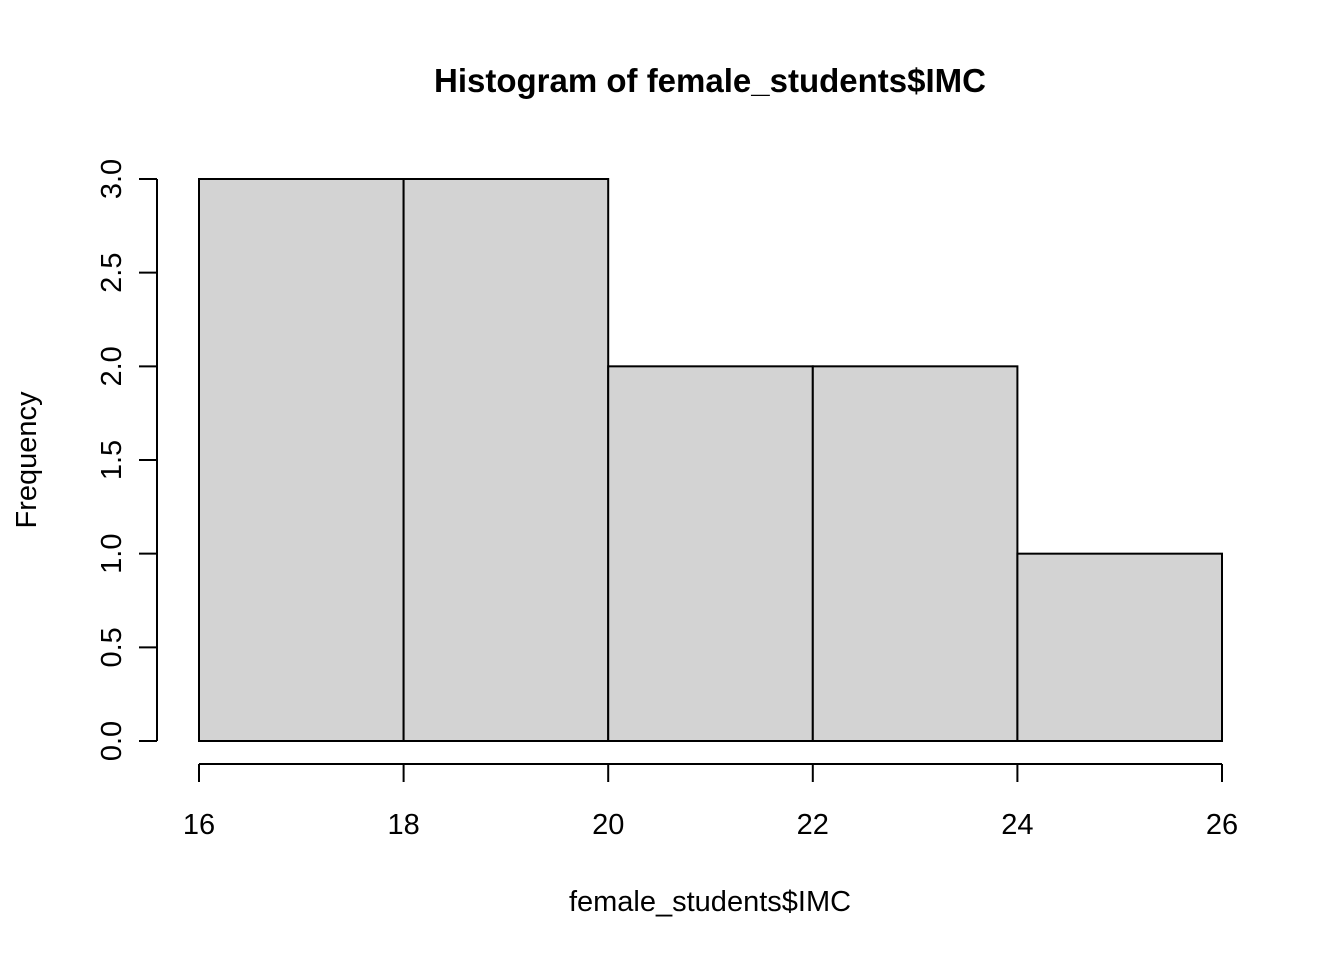 This screenshot has height=960, width=1344. I want to click on x-axis-label: female_students$IMC, so click(710, 902).